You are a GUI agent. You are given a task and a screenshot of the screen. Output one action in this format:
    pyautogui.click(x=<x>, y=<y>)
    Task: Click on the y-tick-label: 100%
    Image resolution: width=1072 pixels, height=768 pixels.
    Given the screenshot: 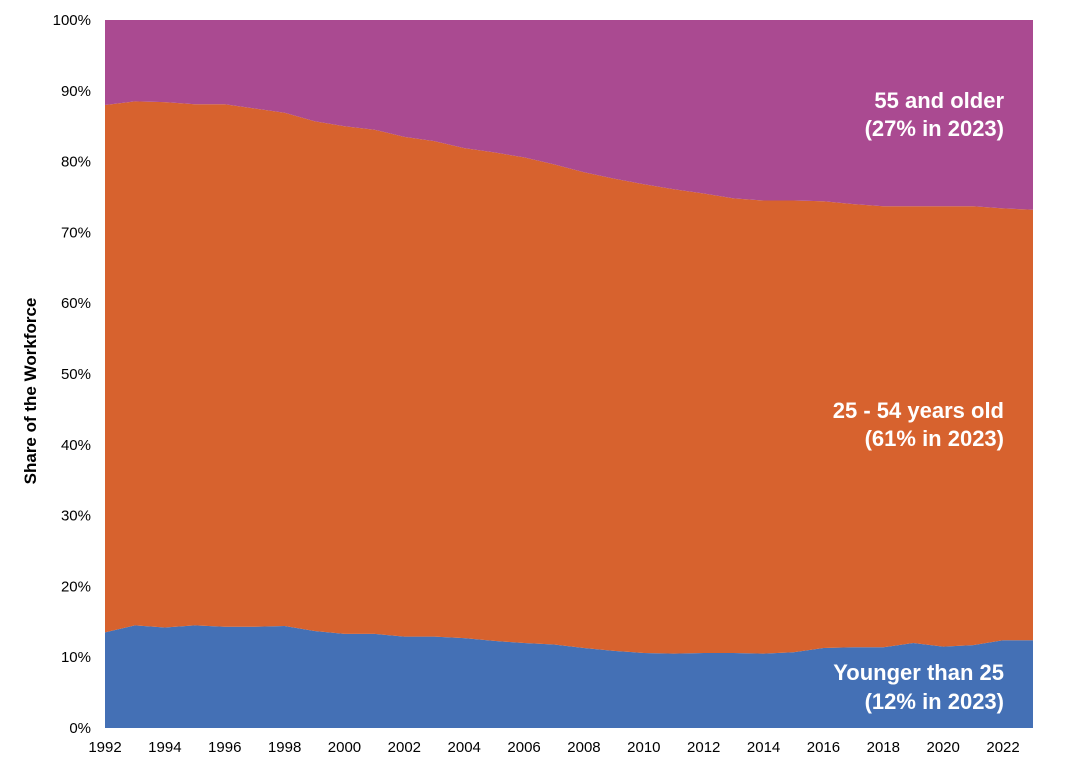 What is the action you would take?
    pyautogui.click(x=72, y=20)
    